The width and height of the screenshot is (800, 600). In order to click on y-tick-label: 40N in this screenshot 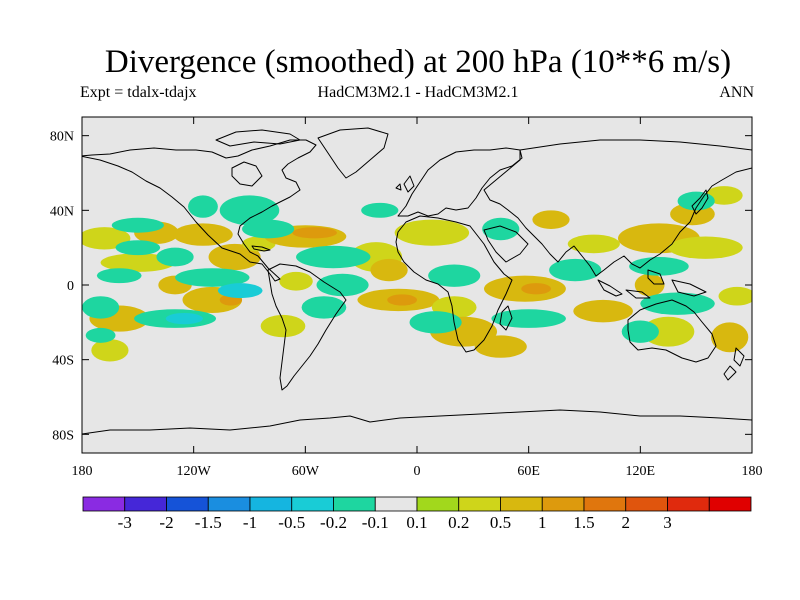, I will do `click(62, 211)`.